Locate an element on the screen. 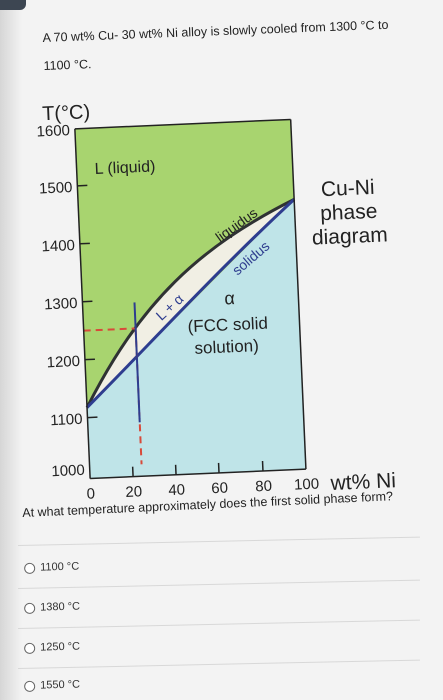  solidus-line is located at coordinates (190, 303).